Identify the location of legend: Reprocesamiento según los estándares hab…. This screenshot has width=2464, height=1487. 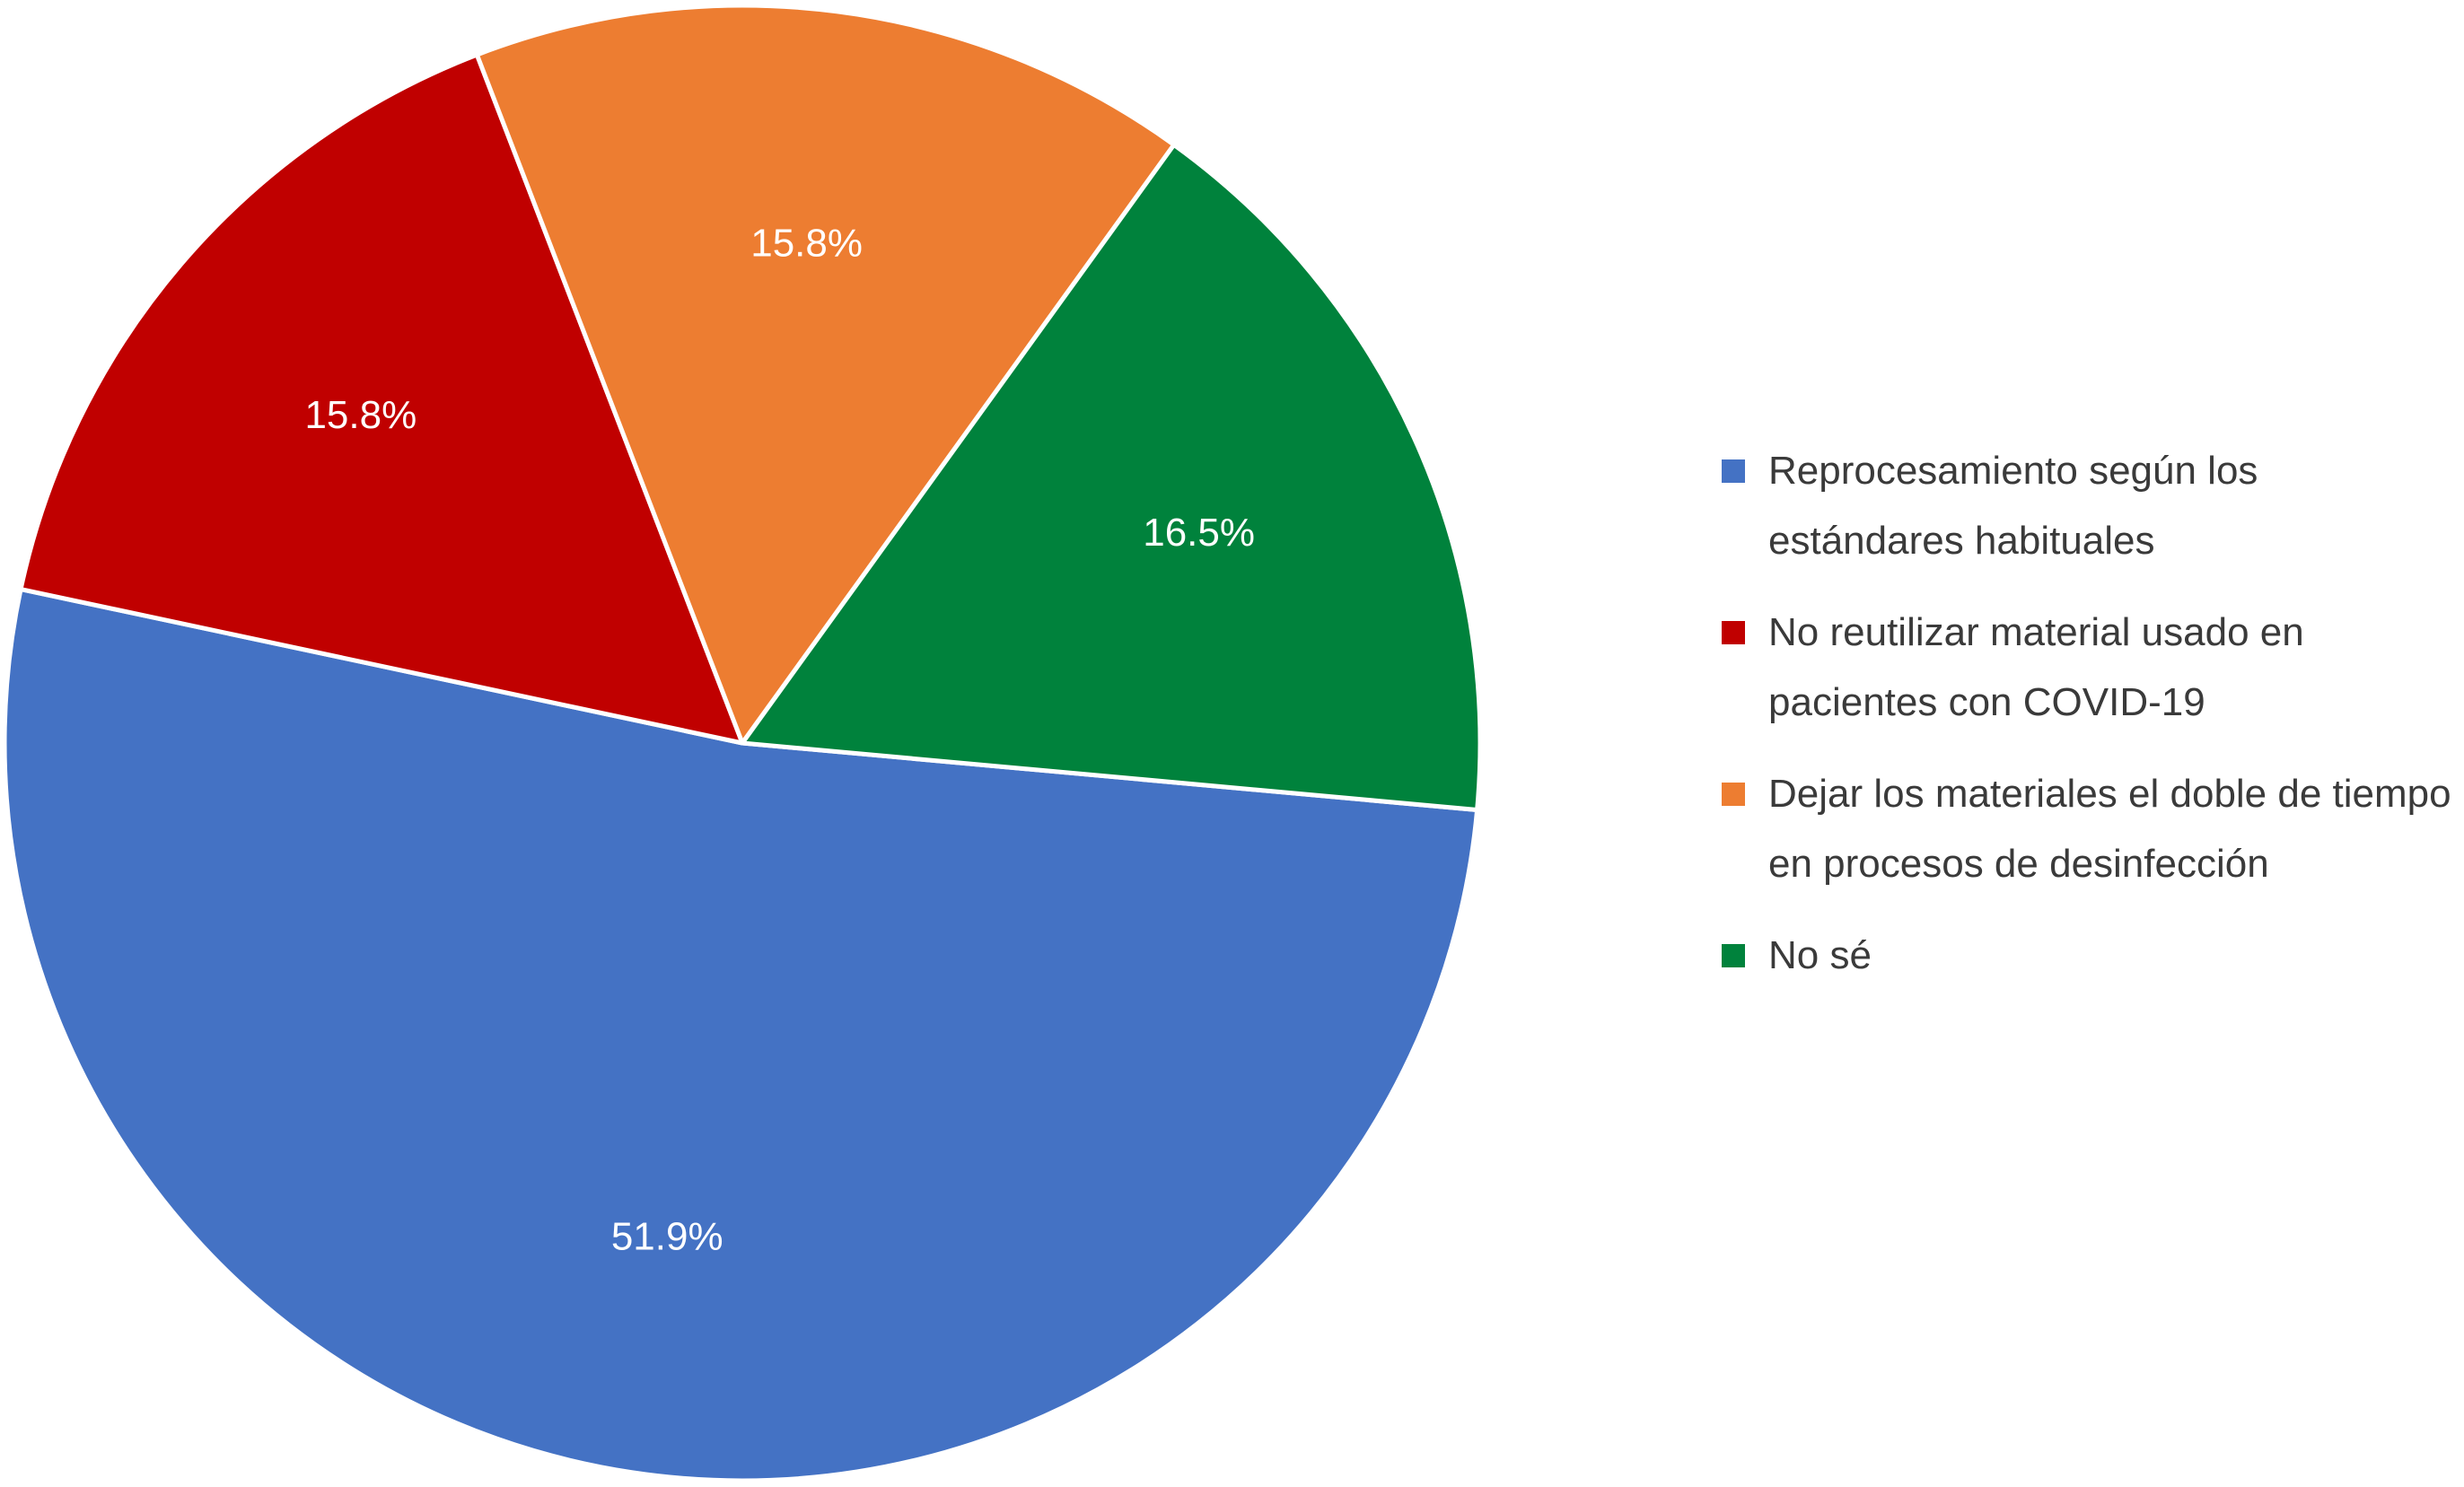
(2090, 724).